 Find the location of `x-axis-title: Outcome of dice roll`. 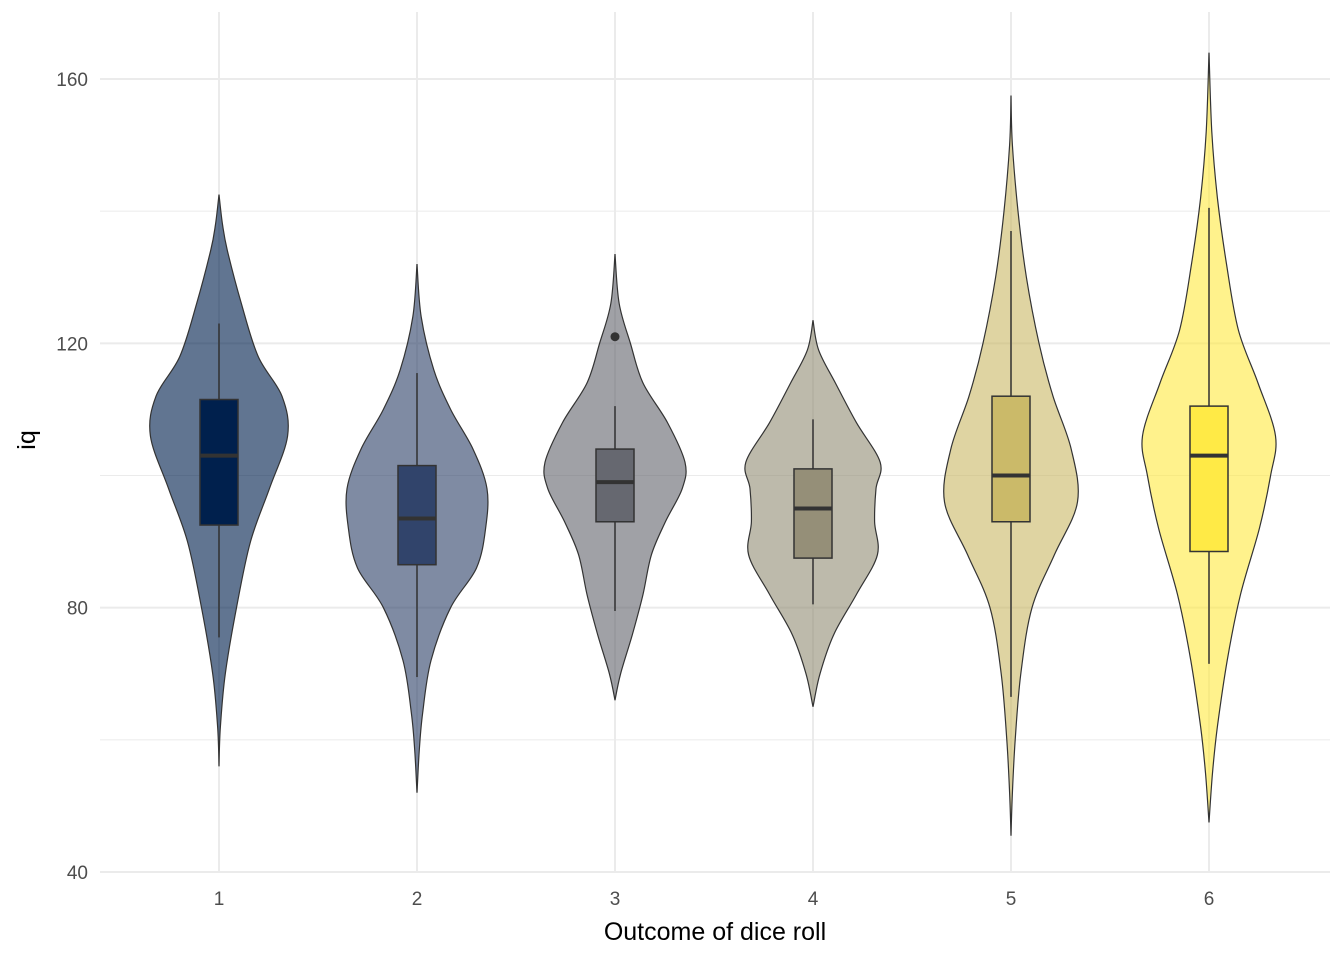

x-axis-title: Outcome of dice roll is located at coordinates (715, 932).